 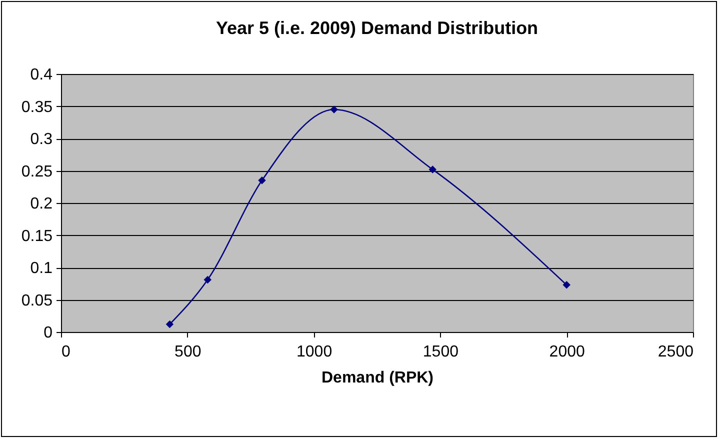 I want to click on x-tick-label: 1500, so click(x=440, y=352).